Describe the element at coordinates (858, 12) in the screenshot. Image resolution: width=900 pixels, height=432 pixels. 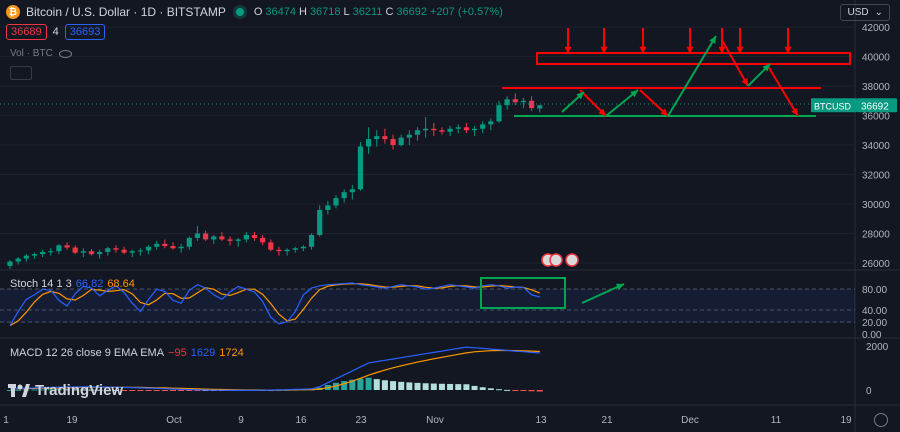
I see `currency-label: USD` at that location.